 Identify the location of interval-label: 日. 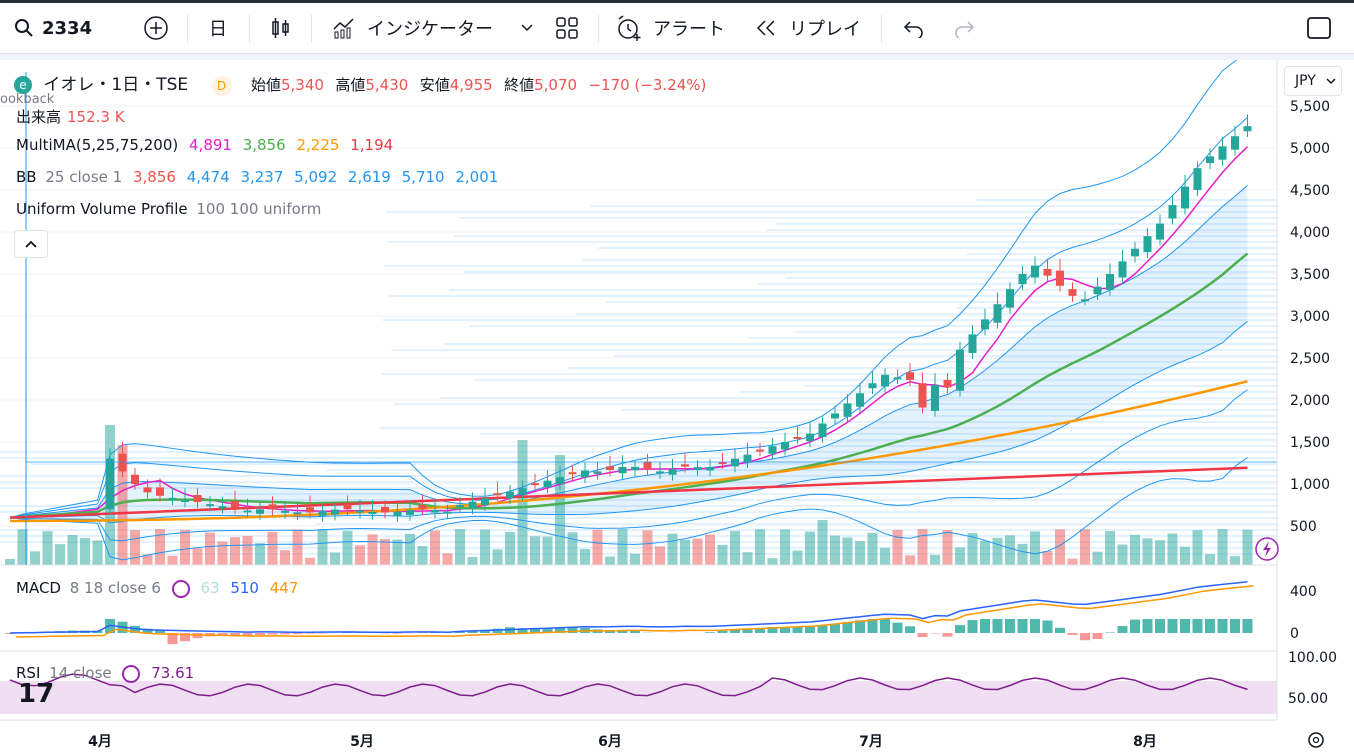
(218, 29).